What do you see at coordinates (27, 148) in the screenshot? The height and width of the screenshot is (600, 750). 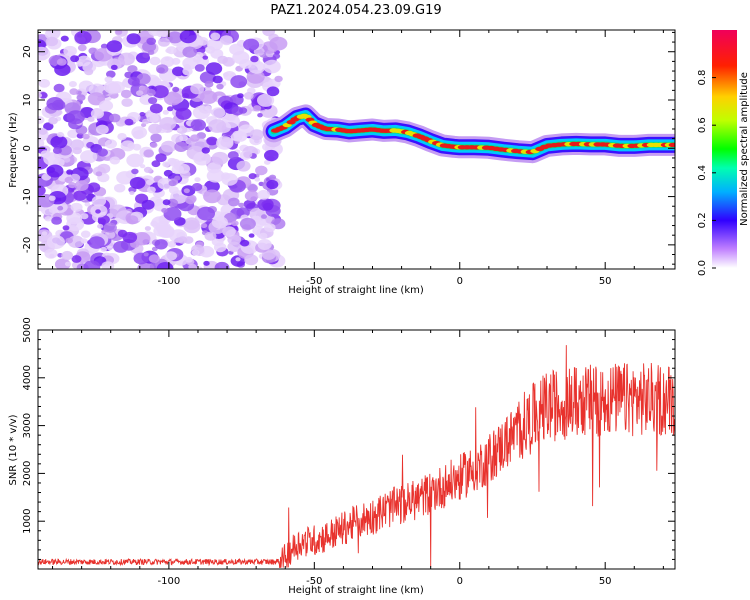 I see `y-tick-label: 0` at bounding box center [27, 148].